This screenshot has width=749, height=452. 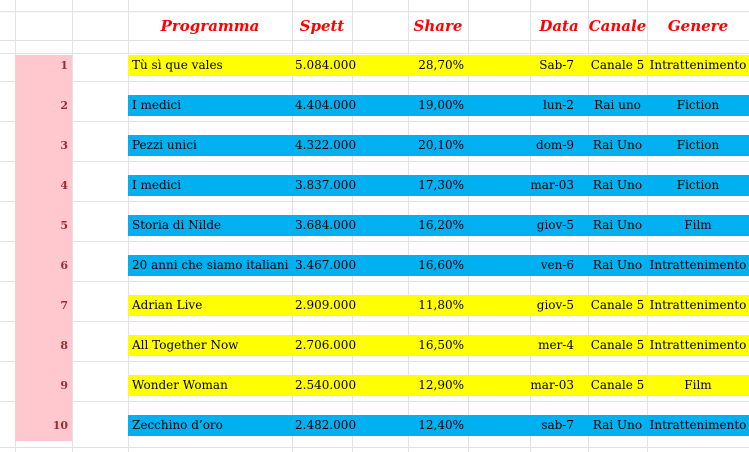 I want to click on cell-spett: 5.084.000, so click(x=326, y=65).